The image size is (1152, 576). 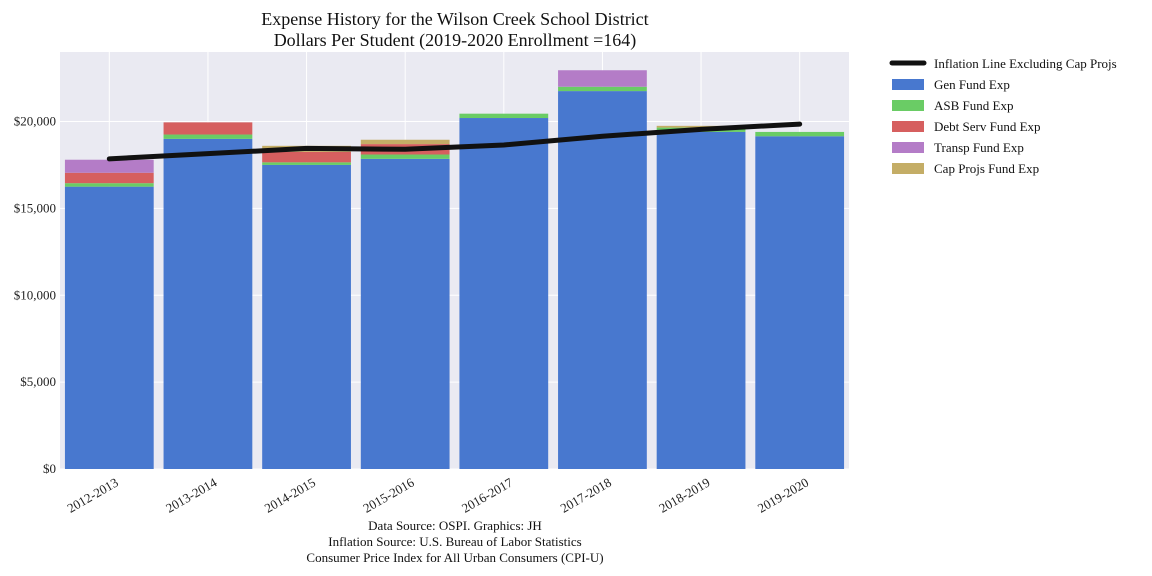 What do you see at coordinates (979, 147) in the screenshot?
I see `legend-label-3: Transp Fund Exp` at bounding box center [979, 147].